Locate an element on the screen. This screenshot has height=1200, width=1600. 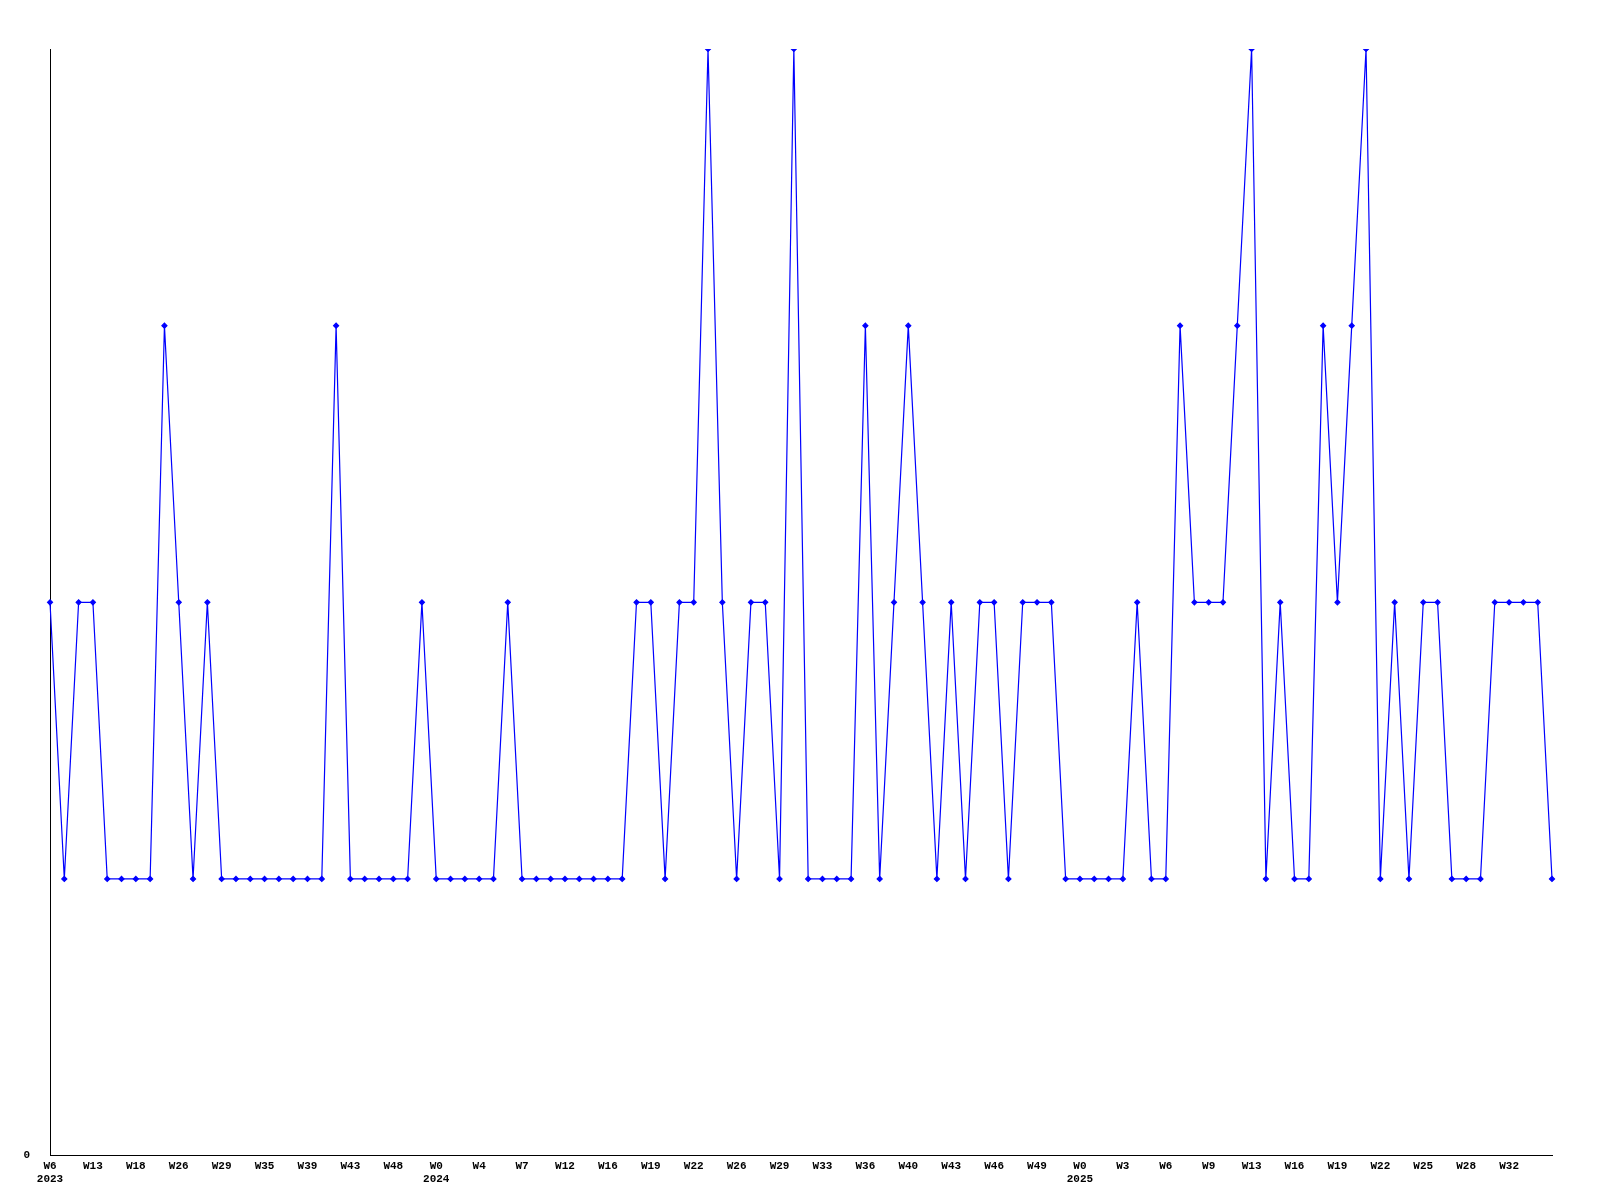
x-tick-label: W46 is located at coordinates (994, 1165).